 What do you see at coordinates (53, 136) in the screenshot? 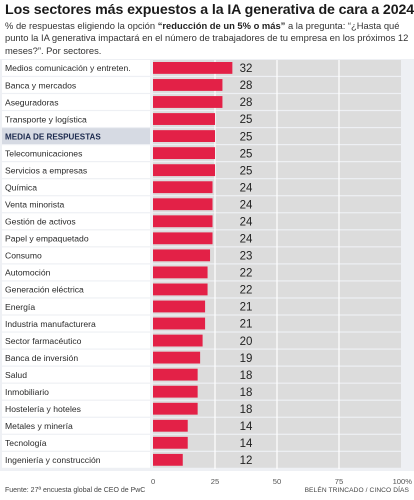
I see `category-label: MEDIA DE RESPUESTAS` at bounding box center [53, 136].